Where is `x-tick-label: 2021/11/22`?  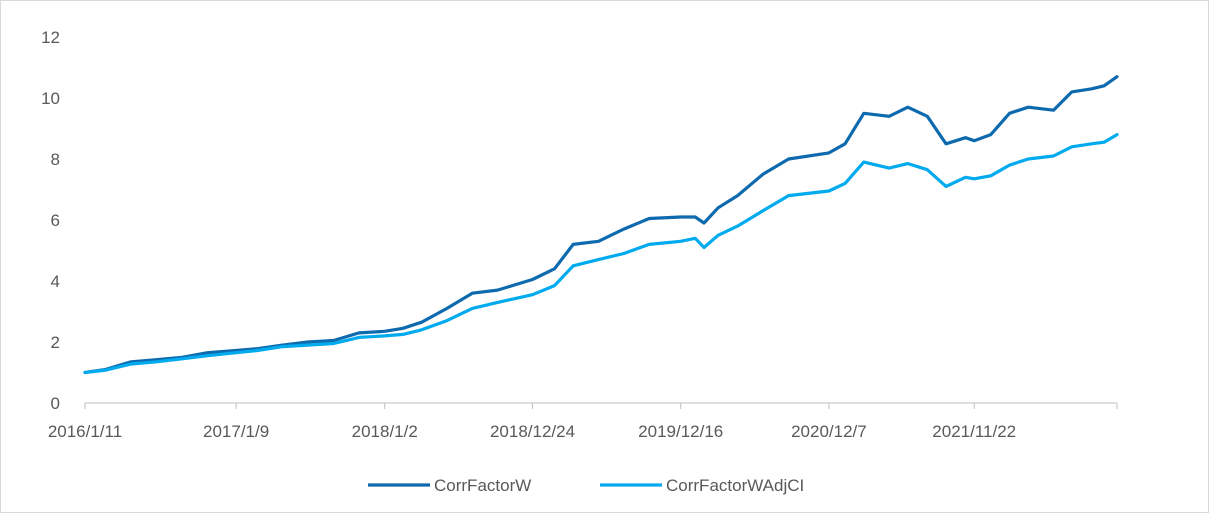
x-tick-label: 2021/11/22 is located at coordinates (974, 431).